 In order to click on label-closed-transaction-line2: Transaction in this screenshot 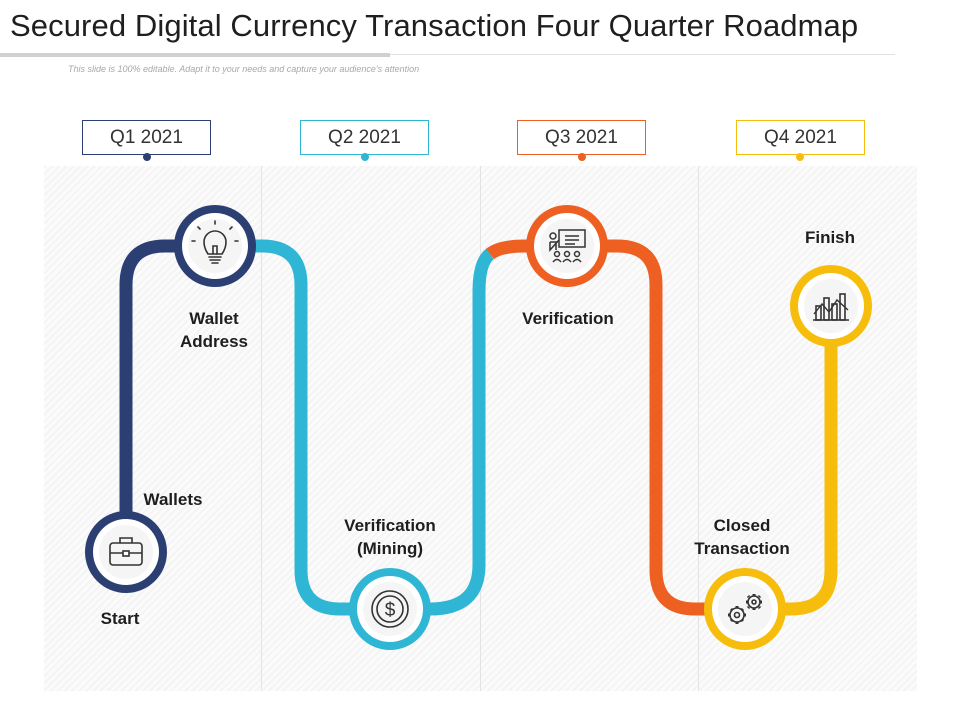, I will do `click(742, 548)`.